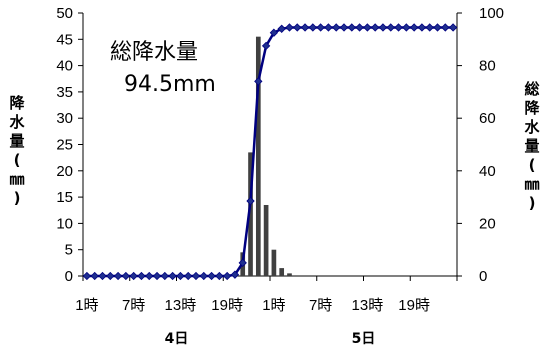  Describe the element at coordinates (491, 13) in the screenshot. I see `right-tick-label: 100` at that location.